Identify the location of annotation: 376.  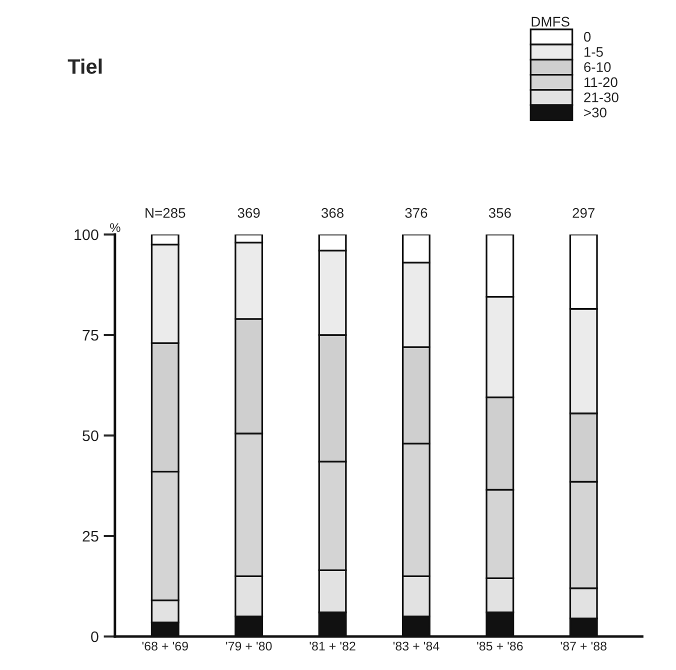
(416, 213).